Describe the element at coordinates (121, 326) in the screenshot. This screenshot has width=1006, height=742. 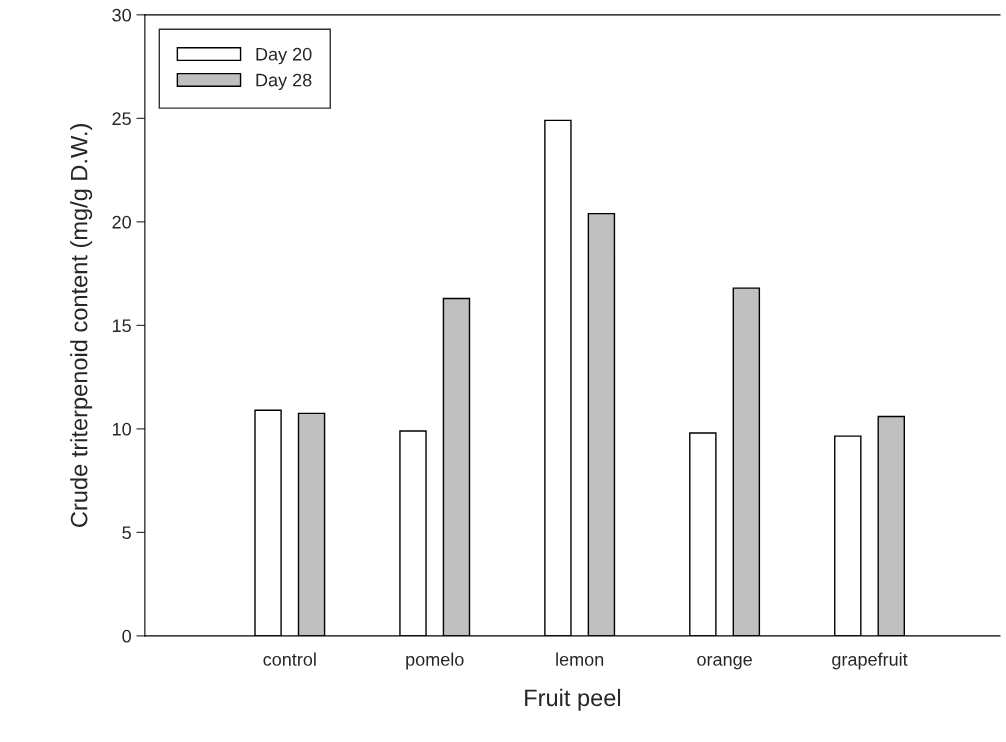
I see `y-tick-label: 15` at that location.